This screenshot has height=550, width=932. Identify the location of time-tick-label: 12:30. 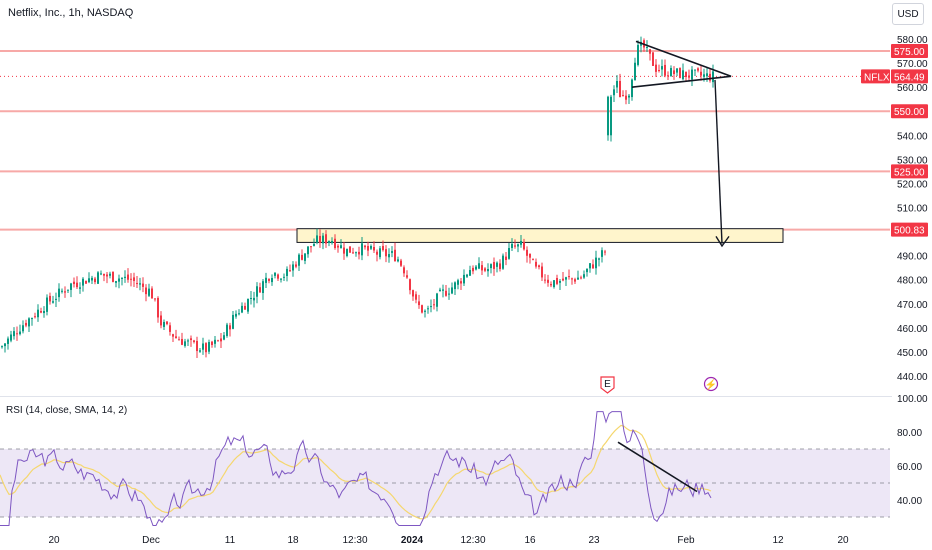
(472, 540).